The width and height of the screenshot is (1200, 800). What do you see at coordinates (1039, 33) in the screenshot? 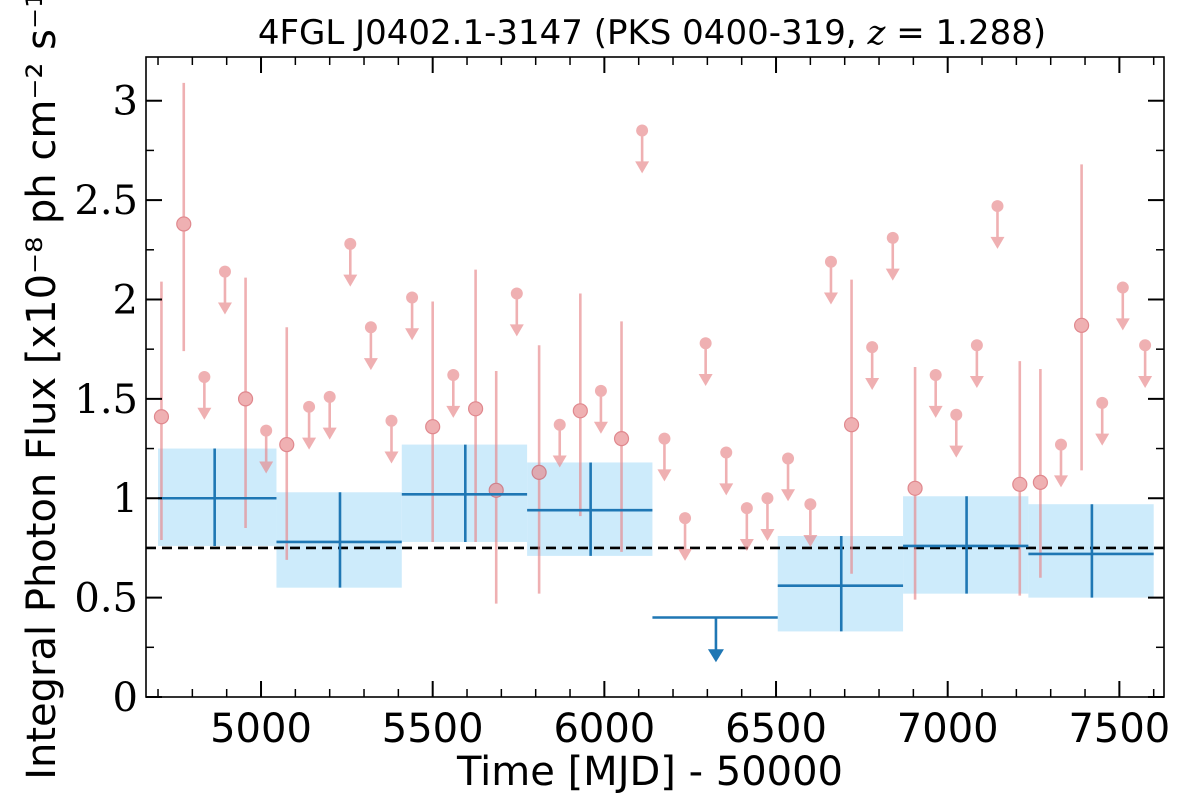
I see `chart-title-suffix: )` at bounding box center [1039, 33].